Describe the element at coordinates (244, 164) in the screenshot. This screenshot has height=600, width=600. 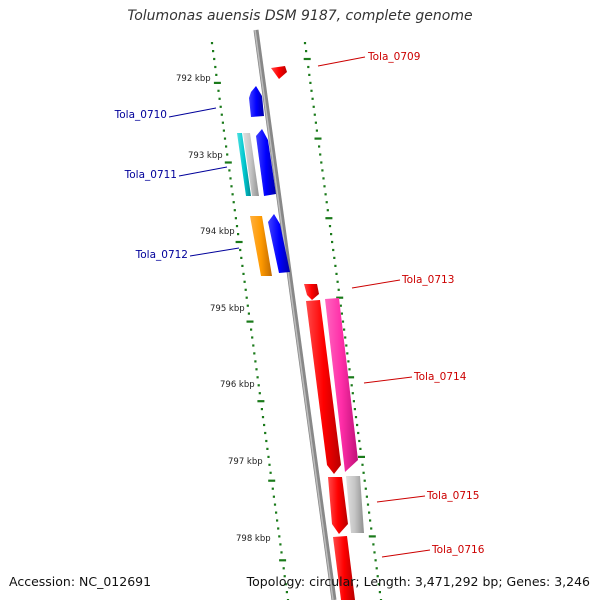
I see `gene-tola-0711-cyan` at that location.